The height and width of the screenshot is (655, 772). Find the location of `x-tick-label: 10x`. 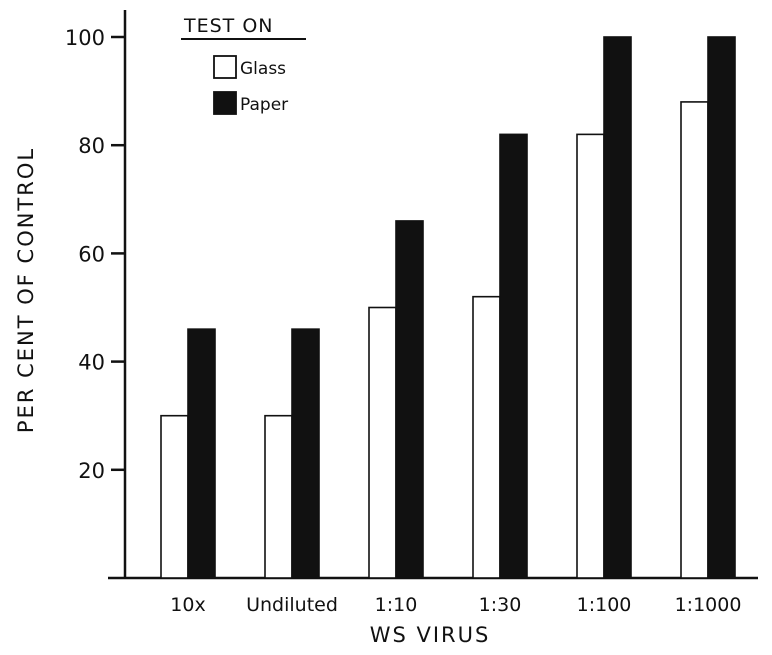

x-tick-label: 10x is located at coordinates (187, 605).